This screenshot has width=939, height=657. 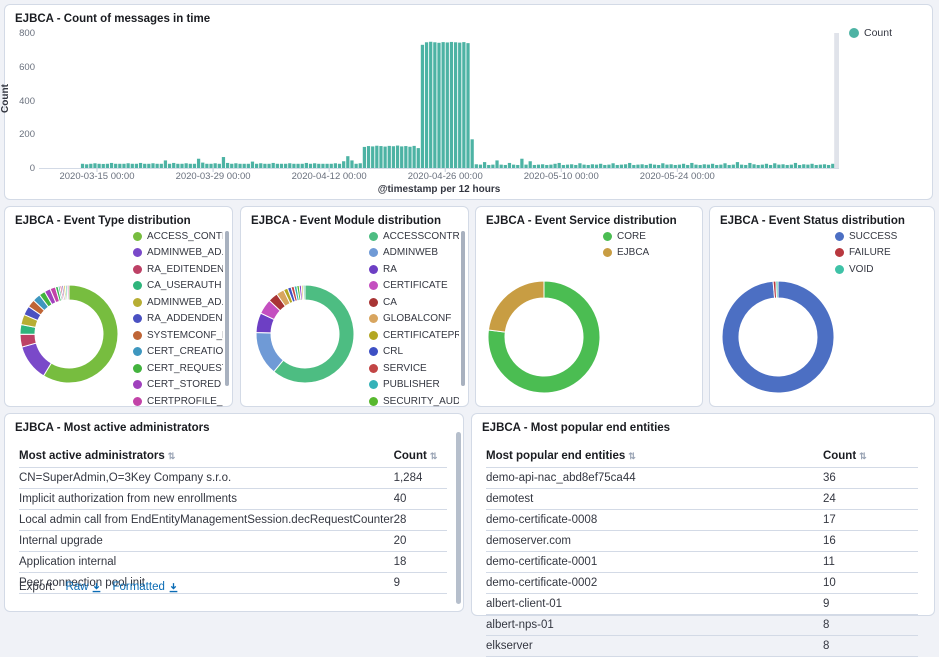 What do you see at coordinates (414, 352) in the screenshot?
I see `legend-item: CRL` at bounding box center [414, 352].